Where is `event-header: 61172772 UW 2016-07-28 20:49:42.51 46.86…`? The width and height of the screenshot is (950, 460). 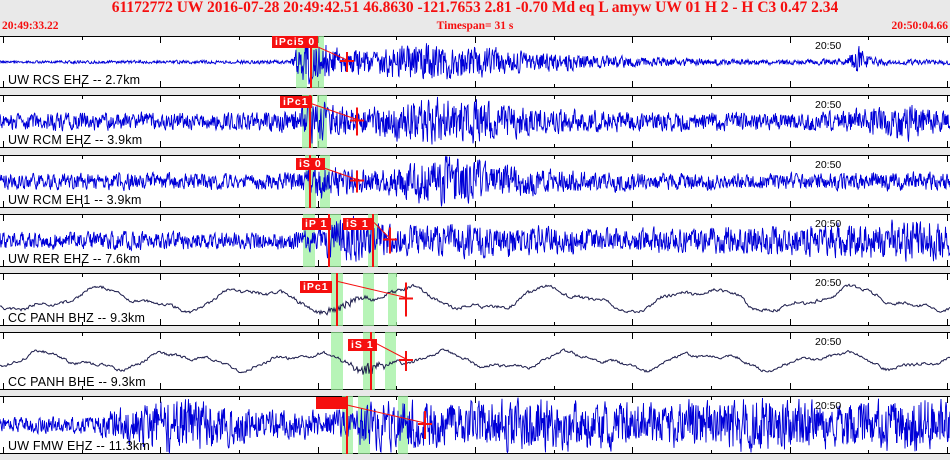 event-header: 61172772 UW 2016-07-28 20:49:42.51 46.86… is located at coordinates (475, 10).